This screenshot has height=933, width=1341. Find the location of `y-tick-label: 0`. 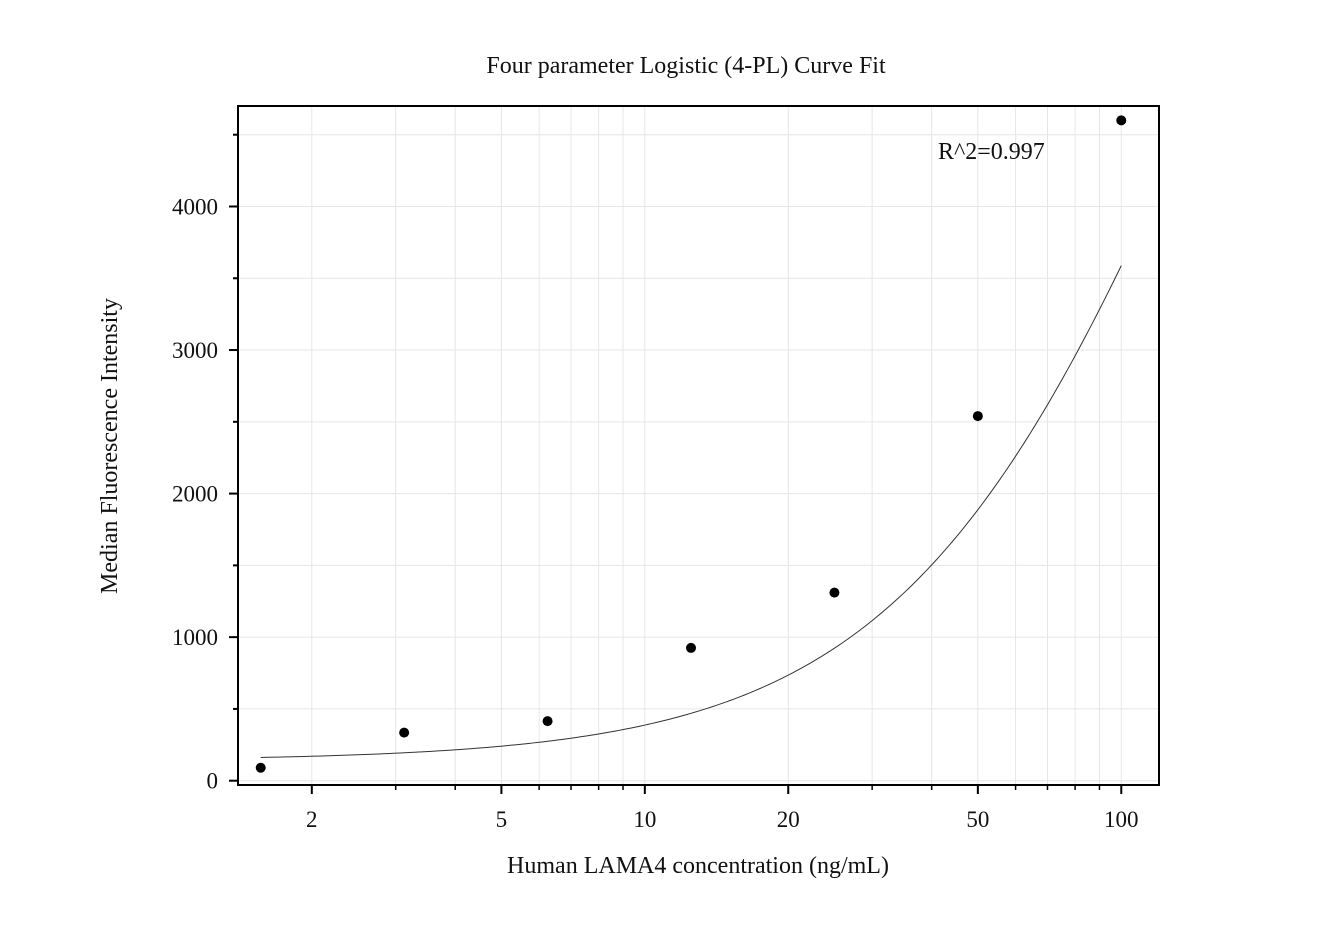

y-tick-label: 0 is located at coordinates (213, 781).